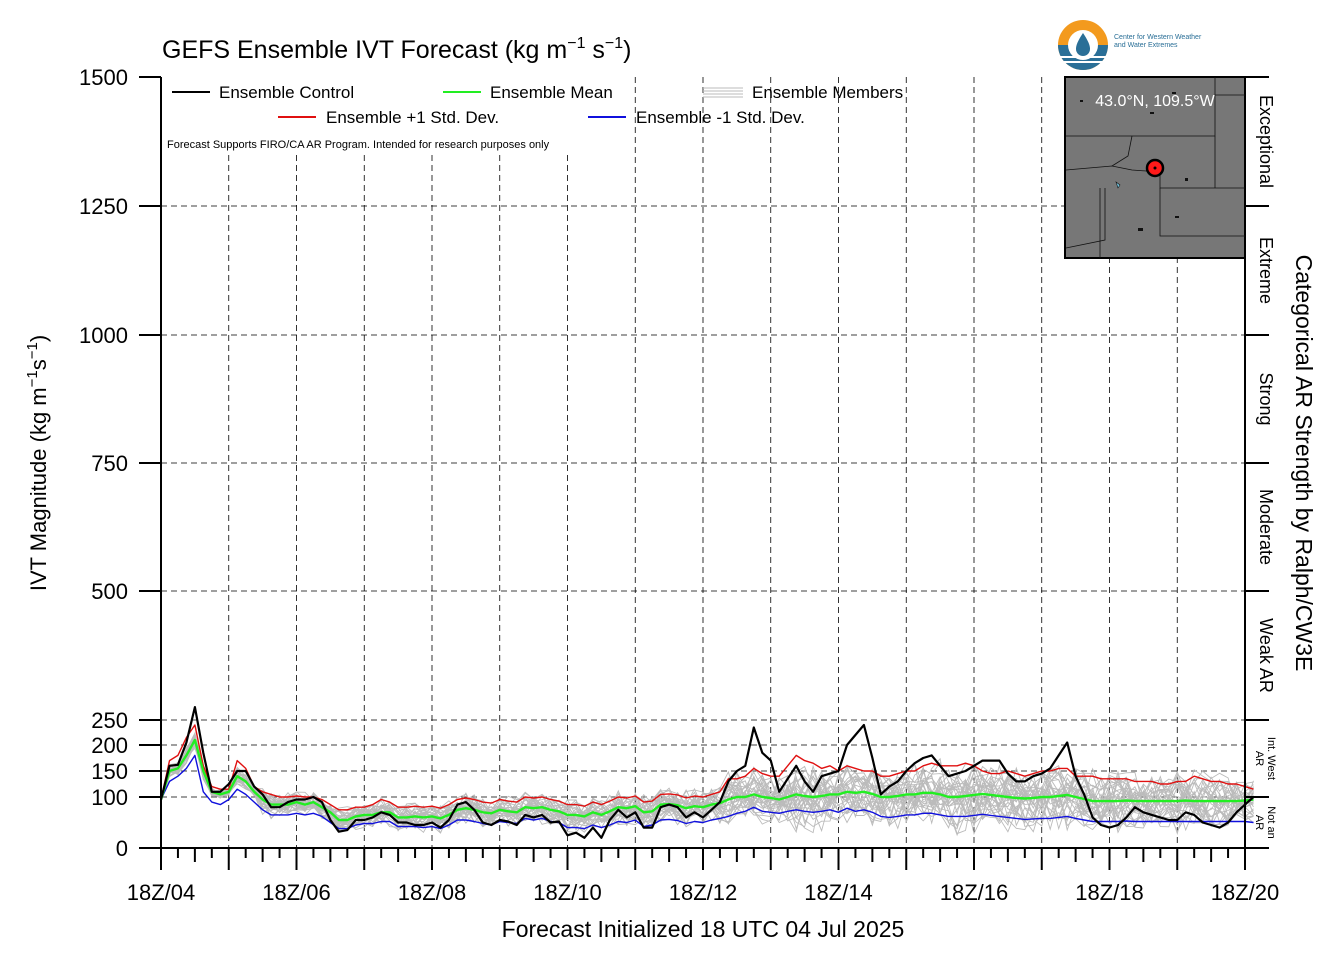  I want to click on y-tick-label: 1500, so click(103, 77).